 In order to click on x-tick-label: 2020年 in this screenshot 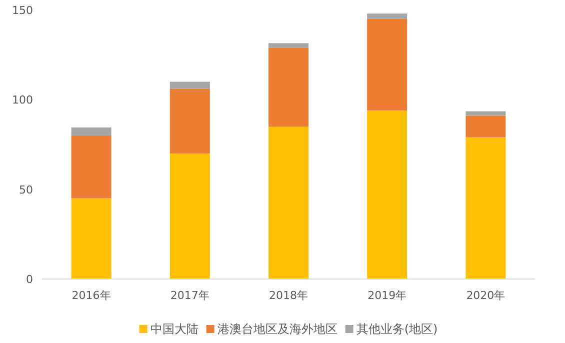, I will do `click(486, 295)`.